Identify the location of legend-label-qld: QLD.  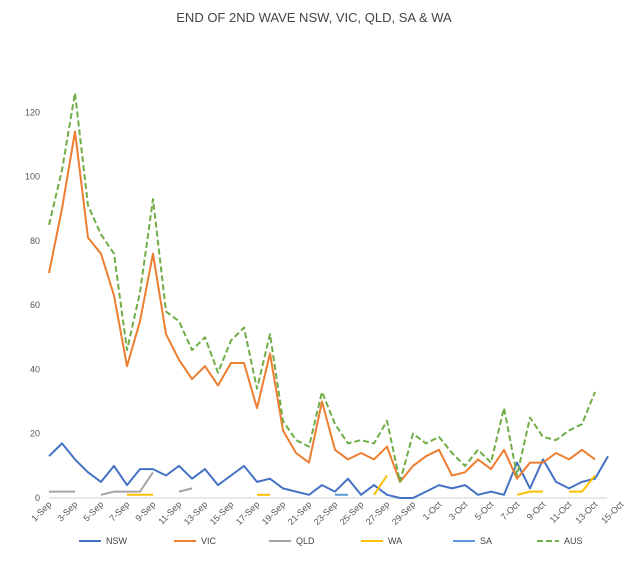
(305, 541).